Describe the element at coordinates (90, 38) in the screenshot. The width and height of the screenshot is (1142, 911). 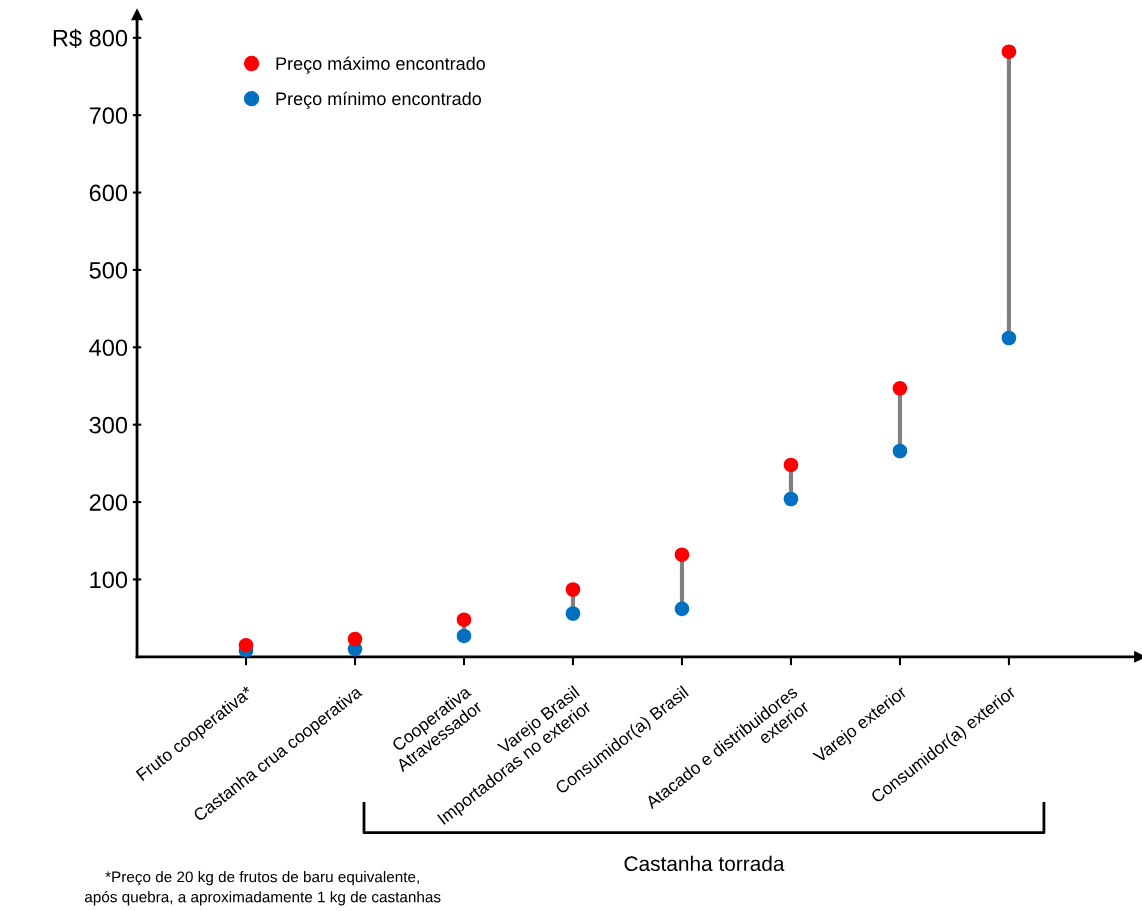
I see `y-tick-label: R$ 800` at that location.